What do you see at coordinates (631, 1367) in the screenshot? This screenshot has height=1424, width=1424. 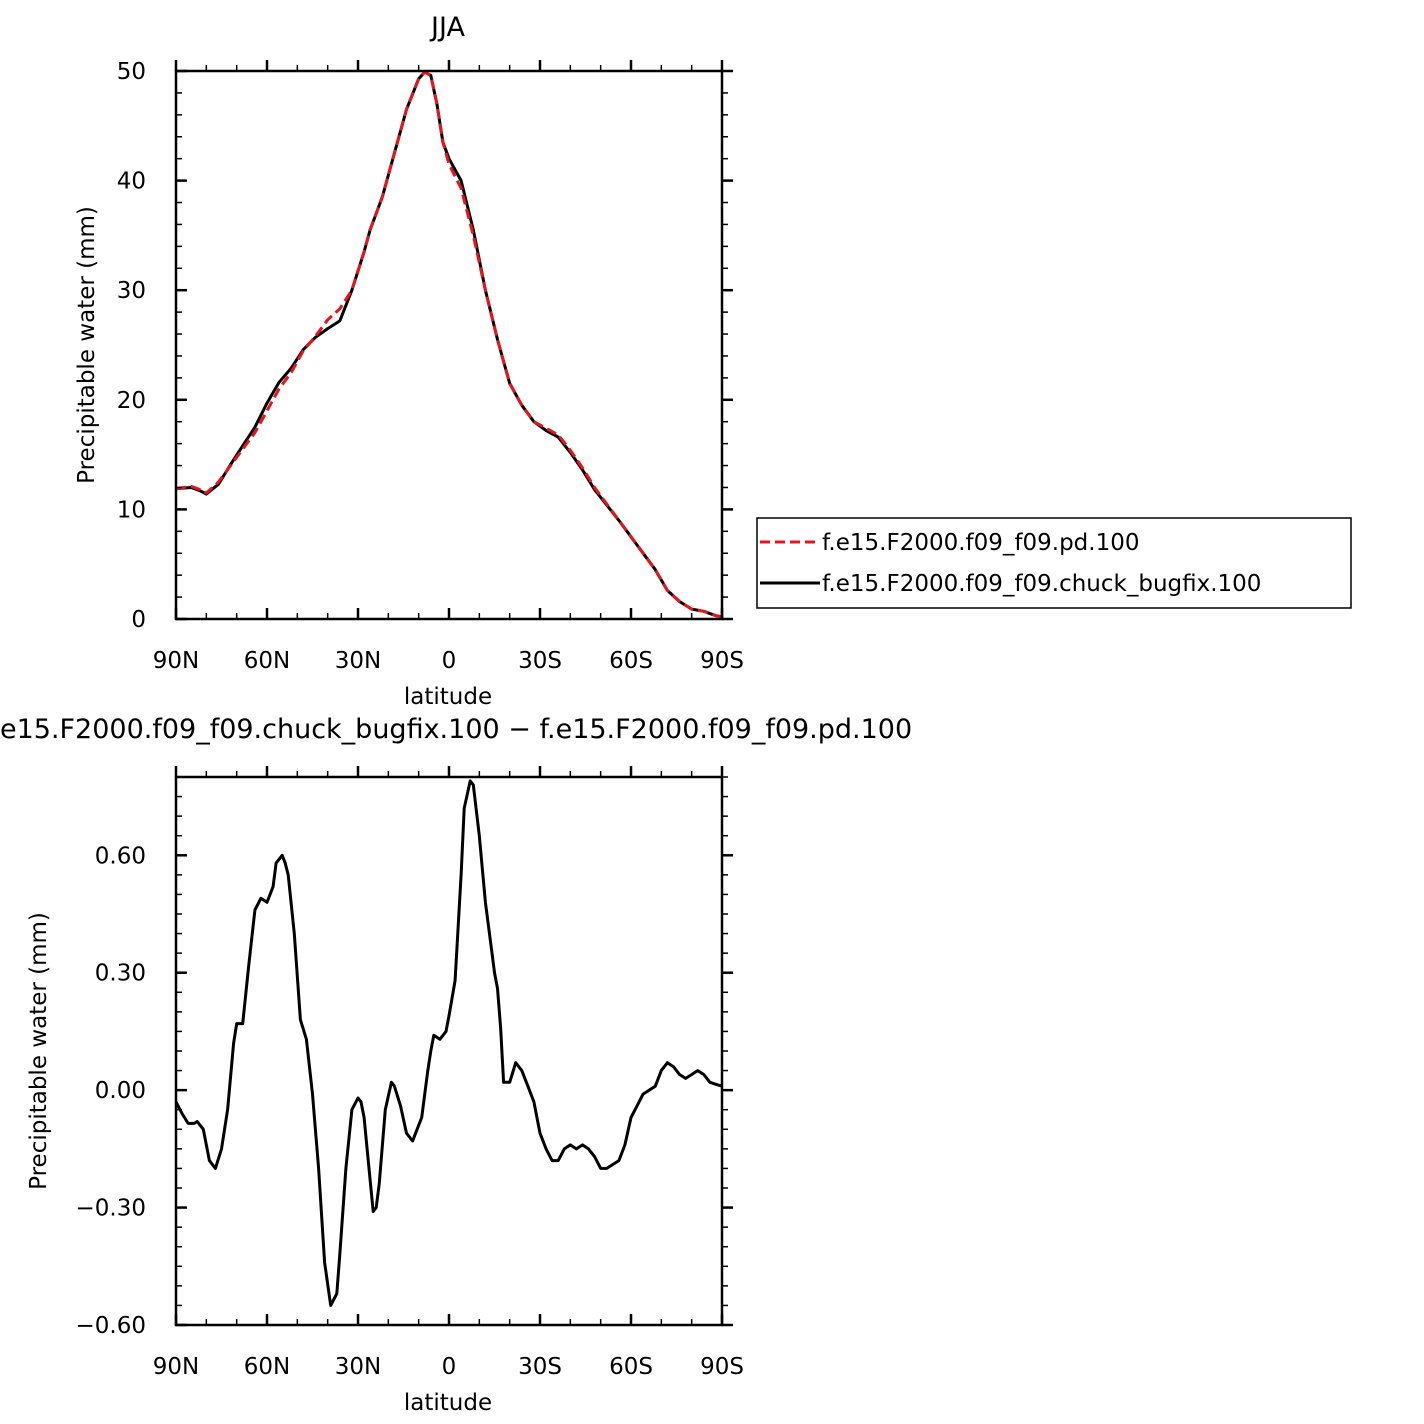 I see `bottom-x-tick-label: 60S` at bounding box center [631, 1367].